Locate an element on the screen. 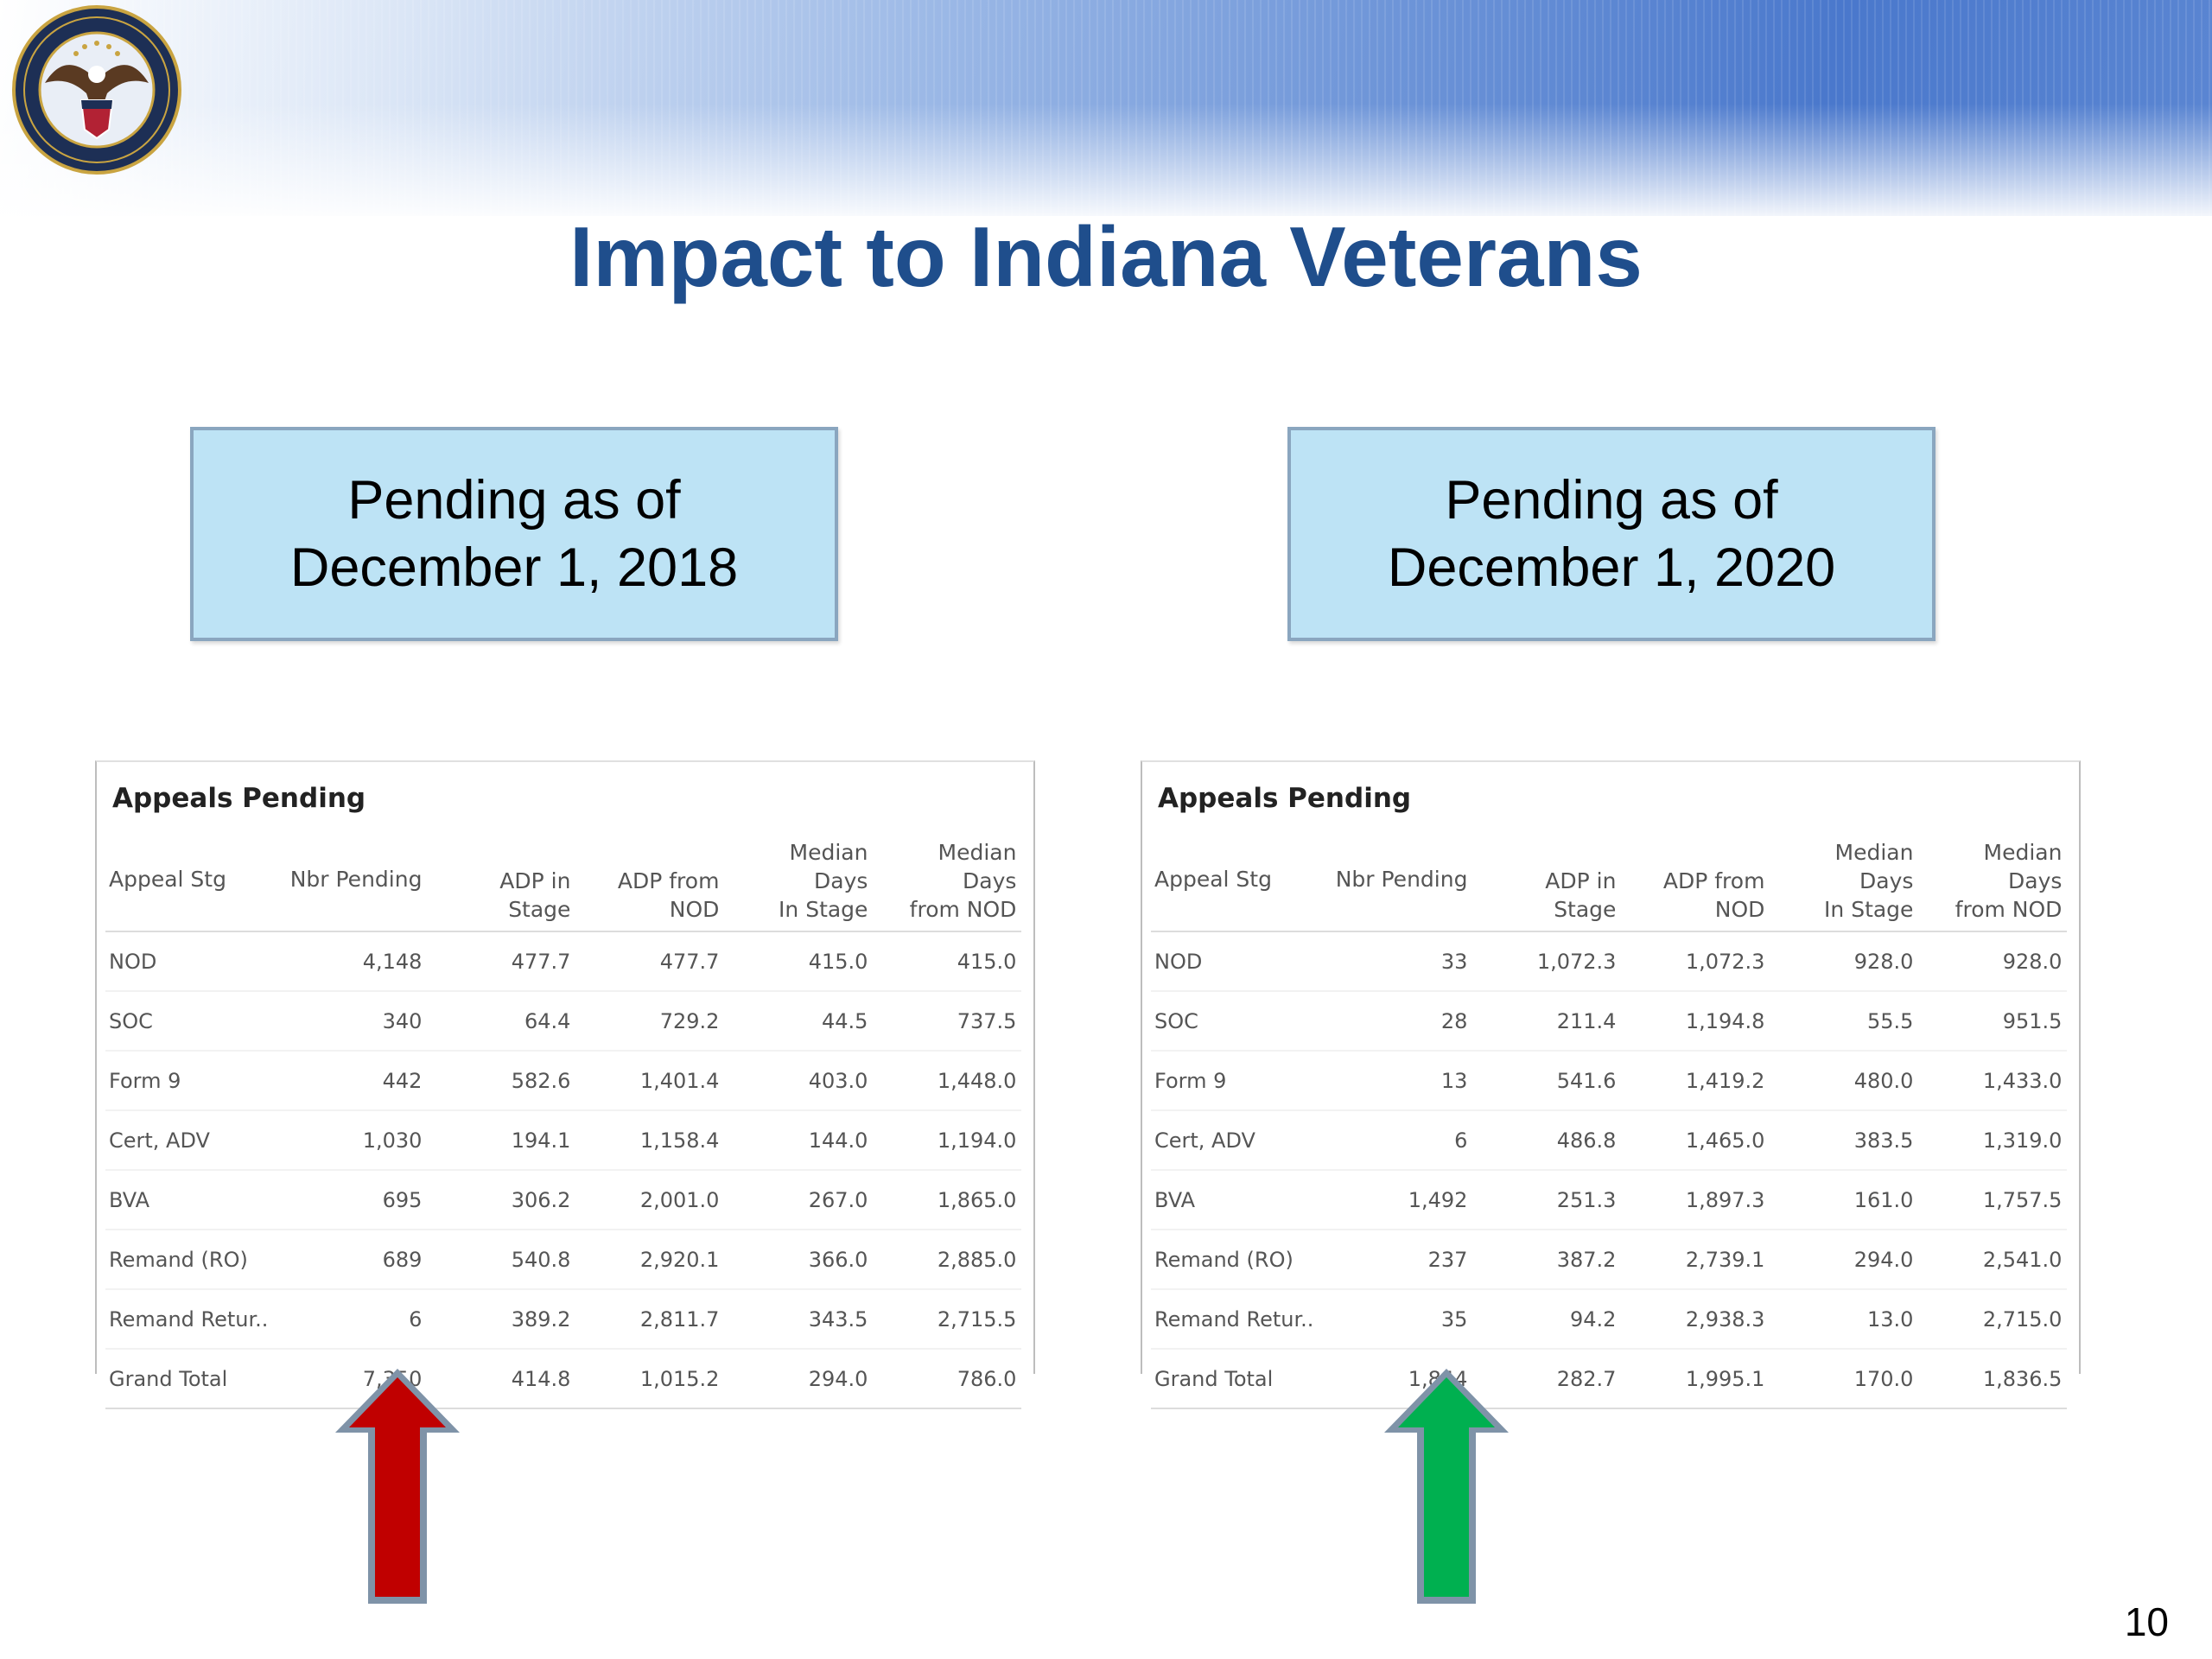  column-header: Nbr Pending is located at coordinates (350, 885).